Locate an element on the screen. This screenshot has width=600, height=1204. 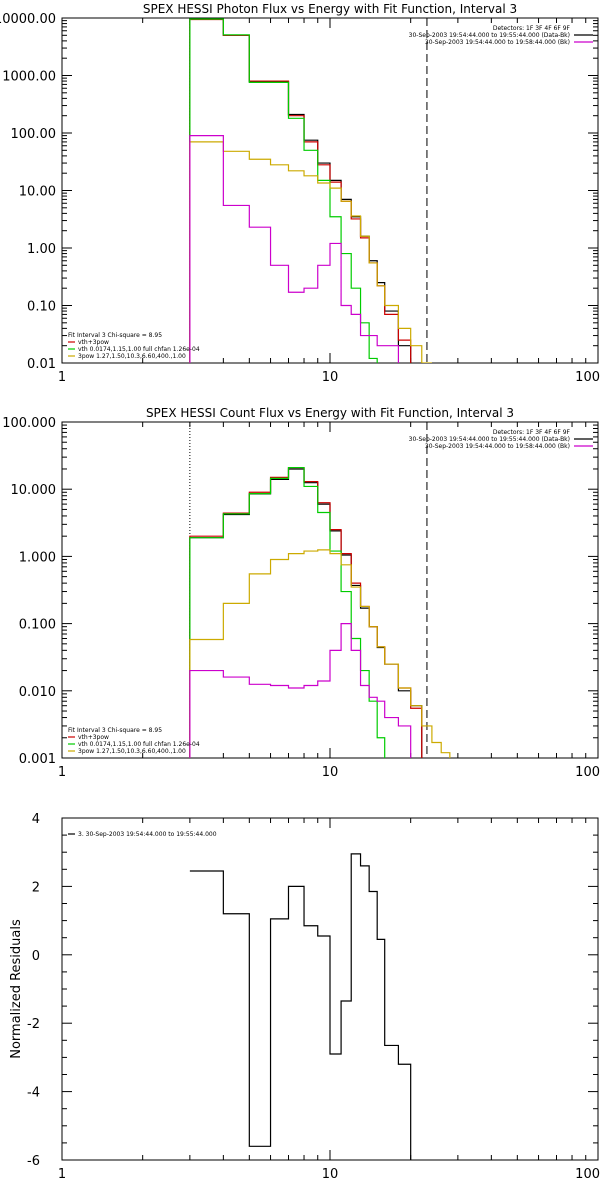
y-tick-label: 10.00 is located at coordinates (37, 192).